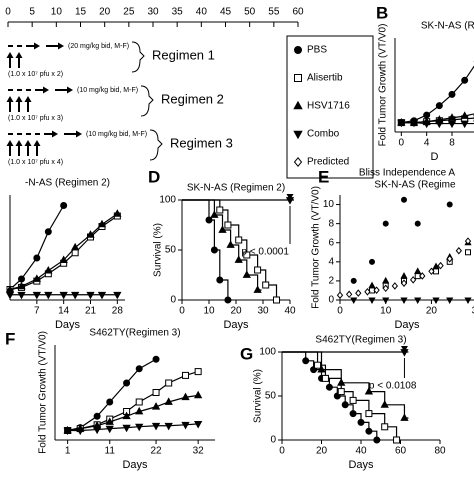 The image size is (474, 479). Describe the element at coordinates (432, 311) in the screenshot. I see `x-tick-label: 20` at that location.